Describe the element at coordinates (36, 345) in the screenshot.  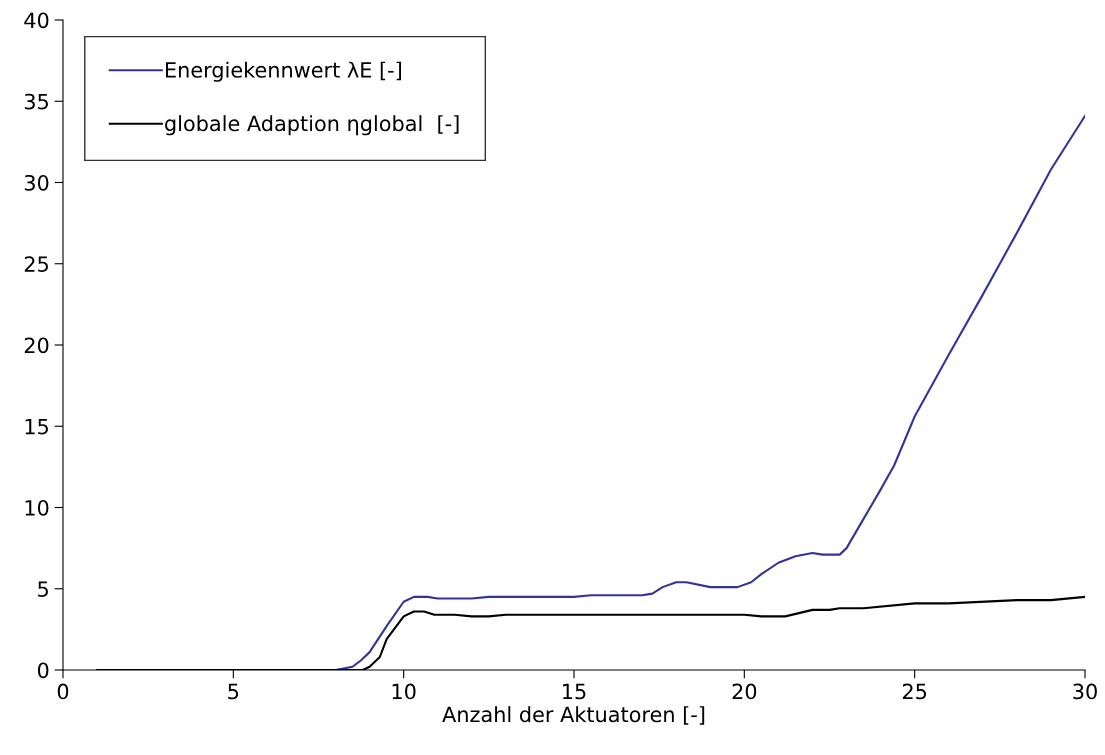
I see `y-tick-label: 20` at that location.